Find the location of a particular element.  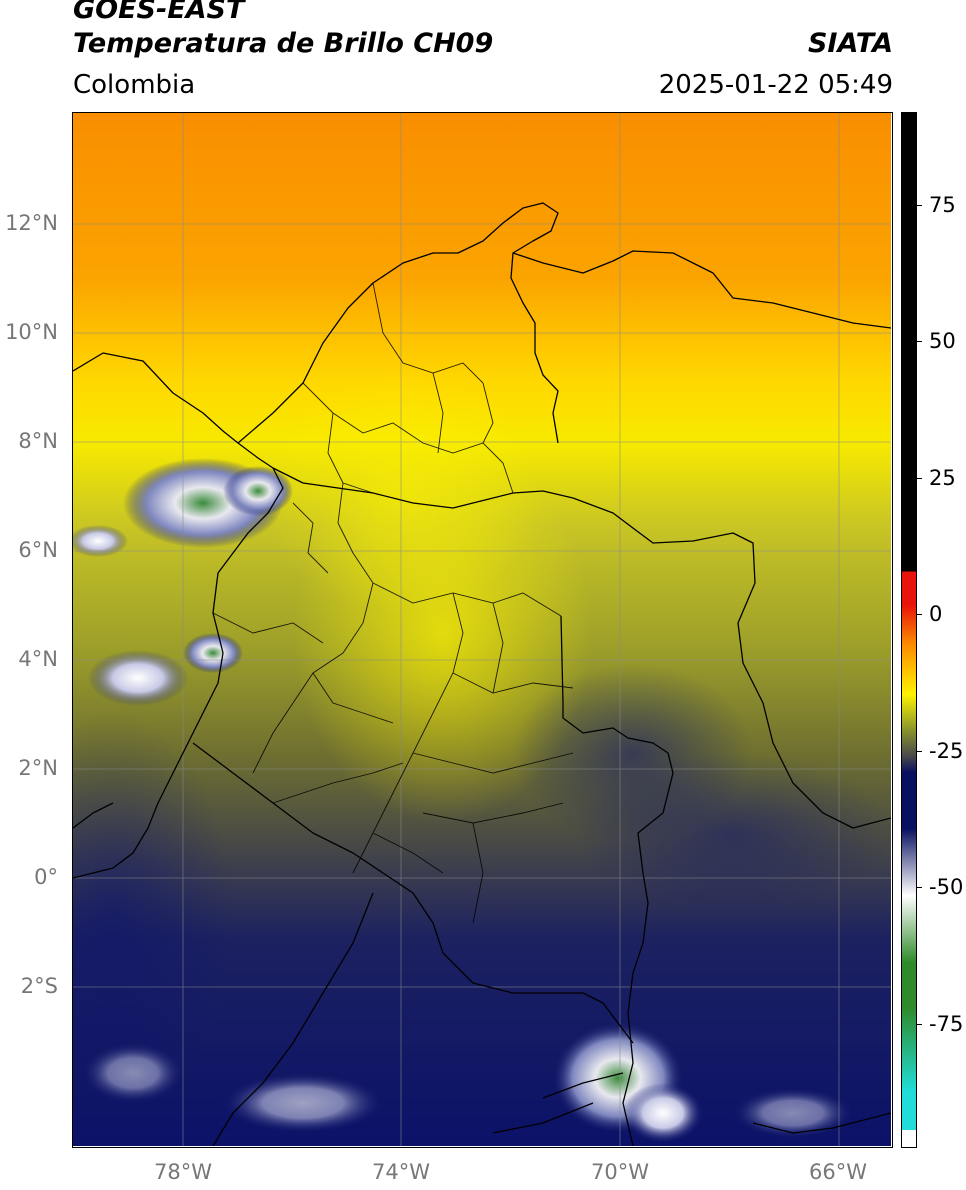

lat-tick-label: 8°N is located at coordinates (38, 441).